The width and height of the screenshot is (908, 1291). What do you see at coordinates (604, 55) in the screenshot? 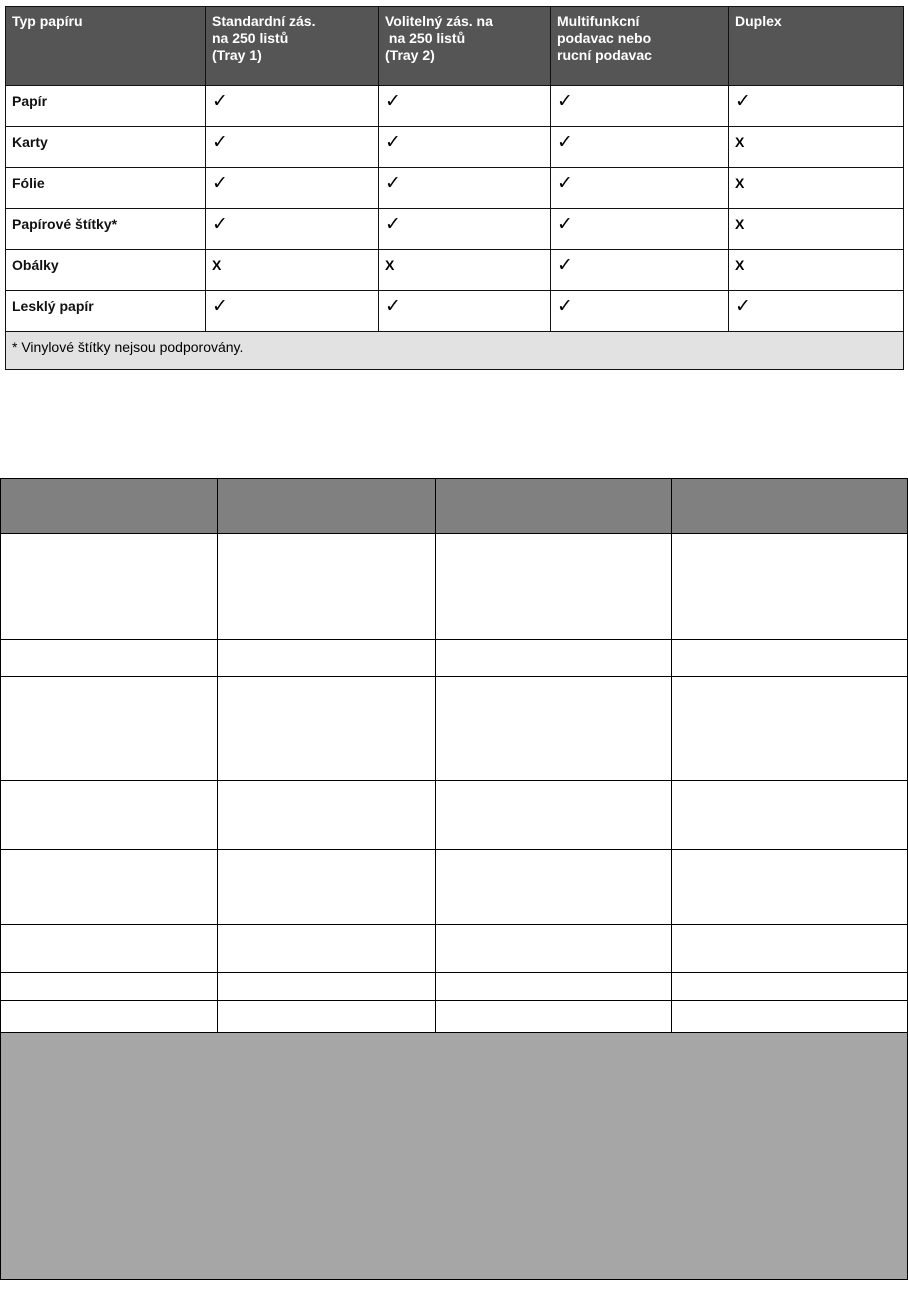
I see `header-line: rucní podavac` at bounding box center [604, 55].